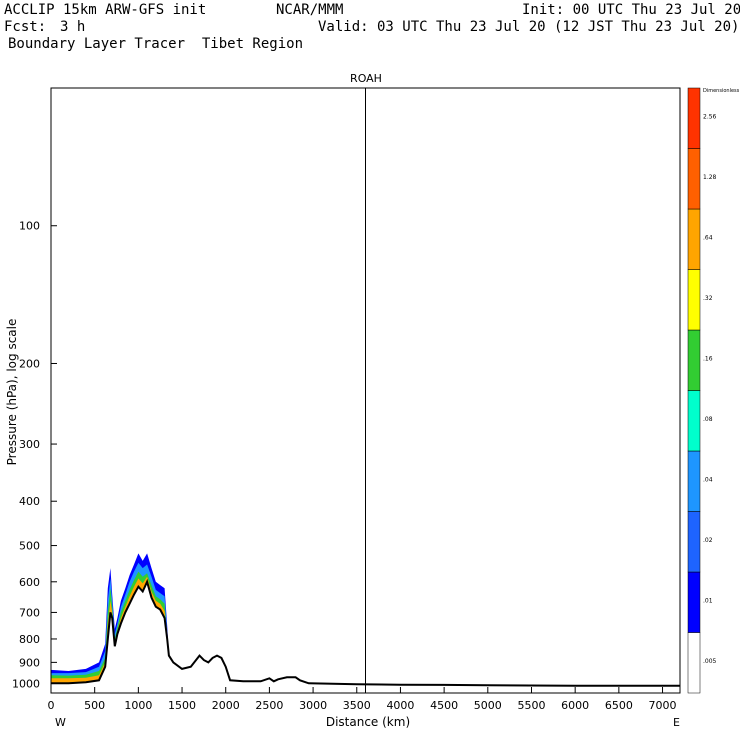  I want to click on colorbar-title: Dimensionless, so click(721, 91).